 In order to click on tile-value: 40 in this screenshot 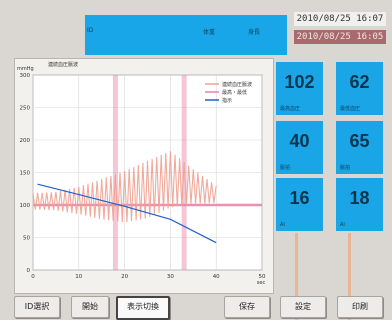, I will do `click(299, 141)`.